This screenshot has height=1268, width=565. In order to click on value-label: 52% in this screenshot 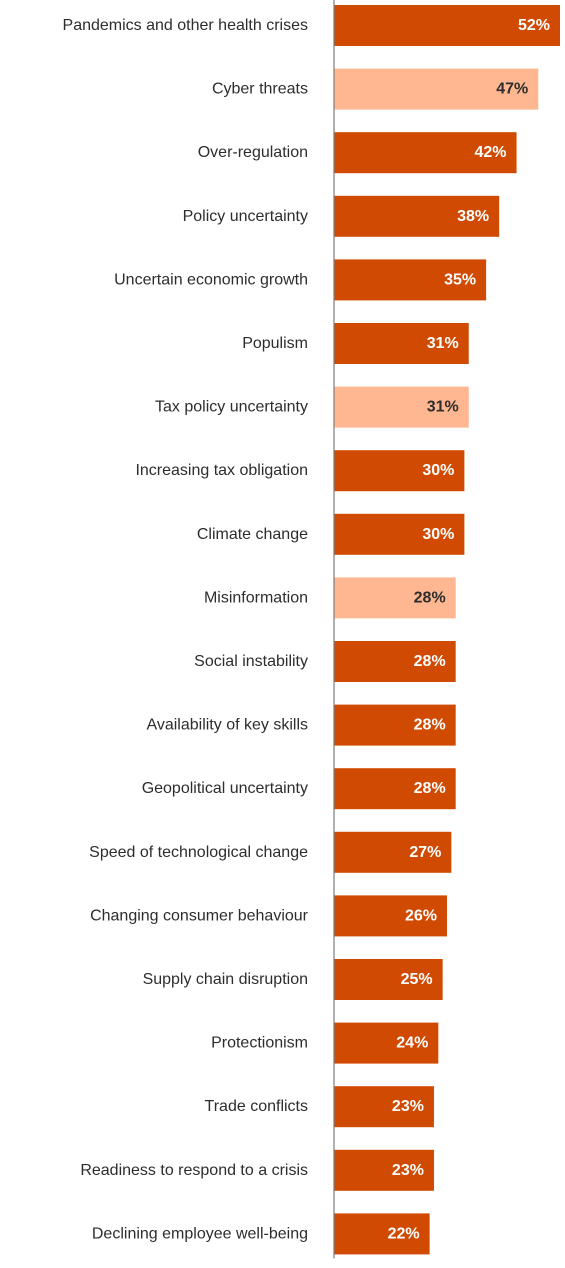, I will do `click(534, 25)`.